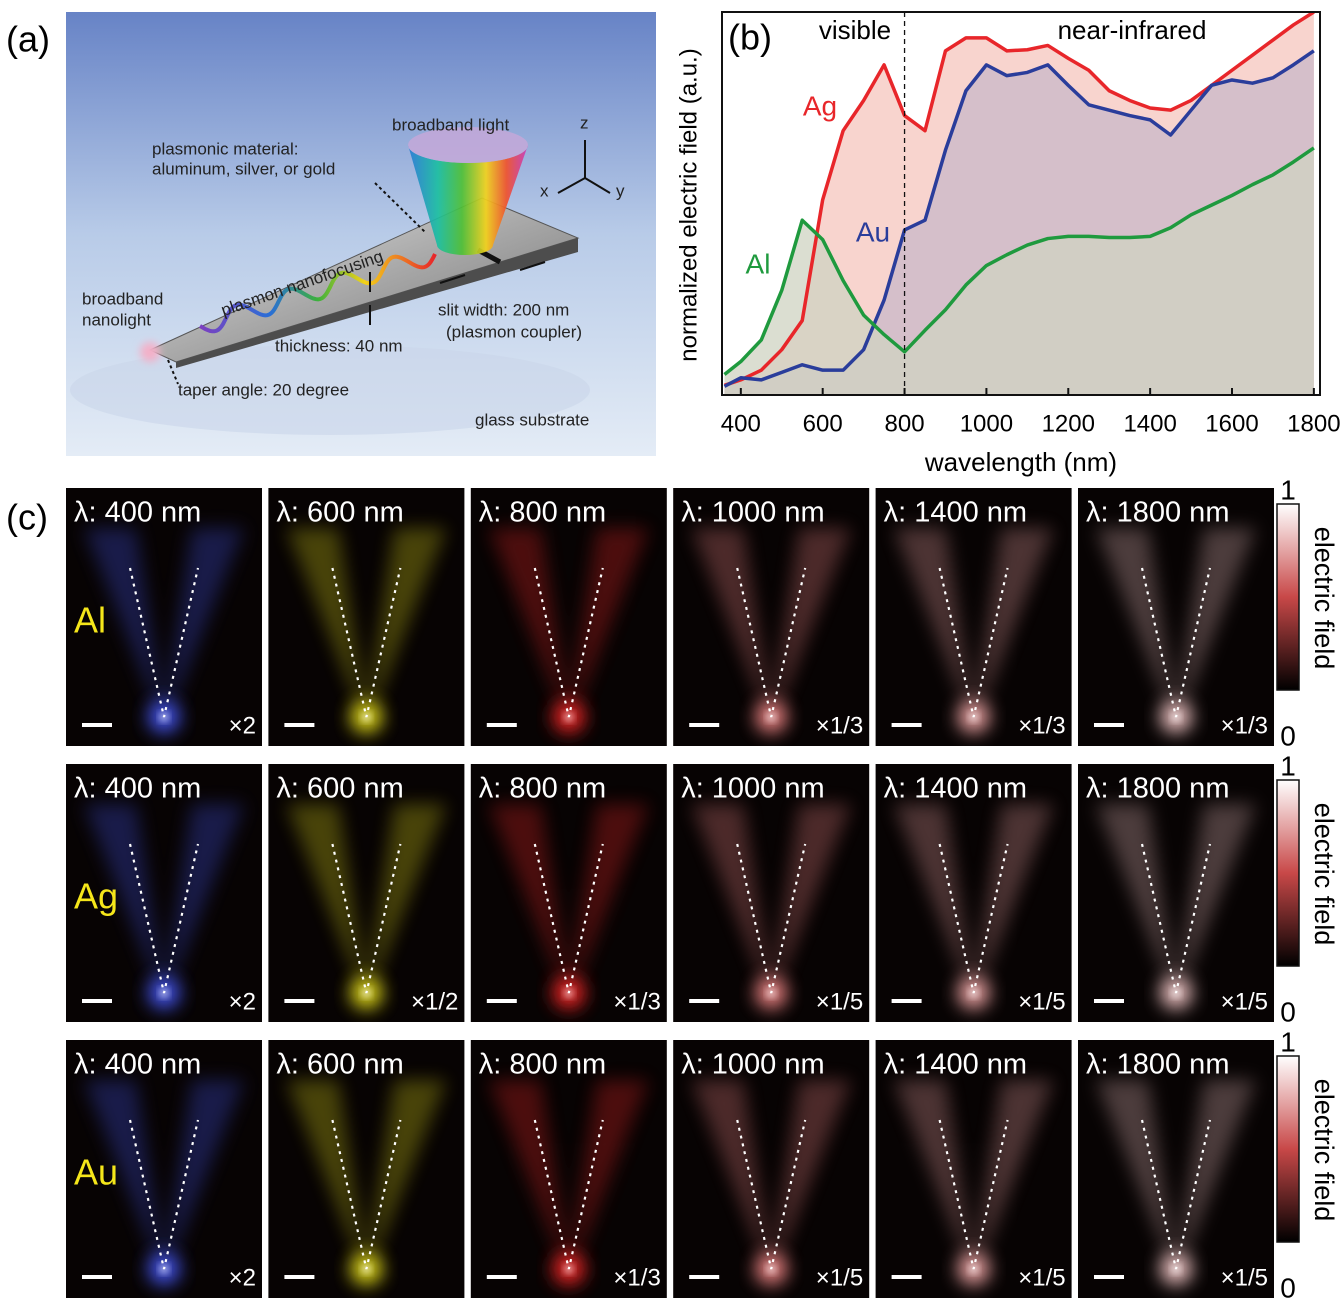 The image size is (1344, 1299). Describe the element at coordinates (905, 423) in the screenshot. I see `x-tick-label: 800` at that location.